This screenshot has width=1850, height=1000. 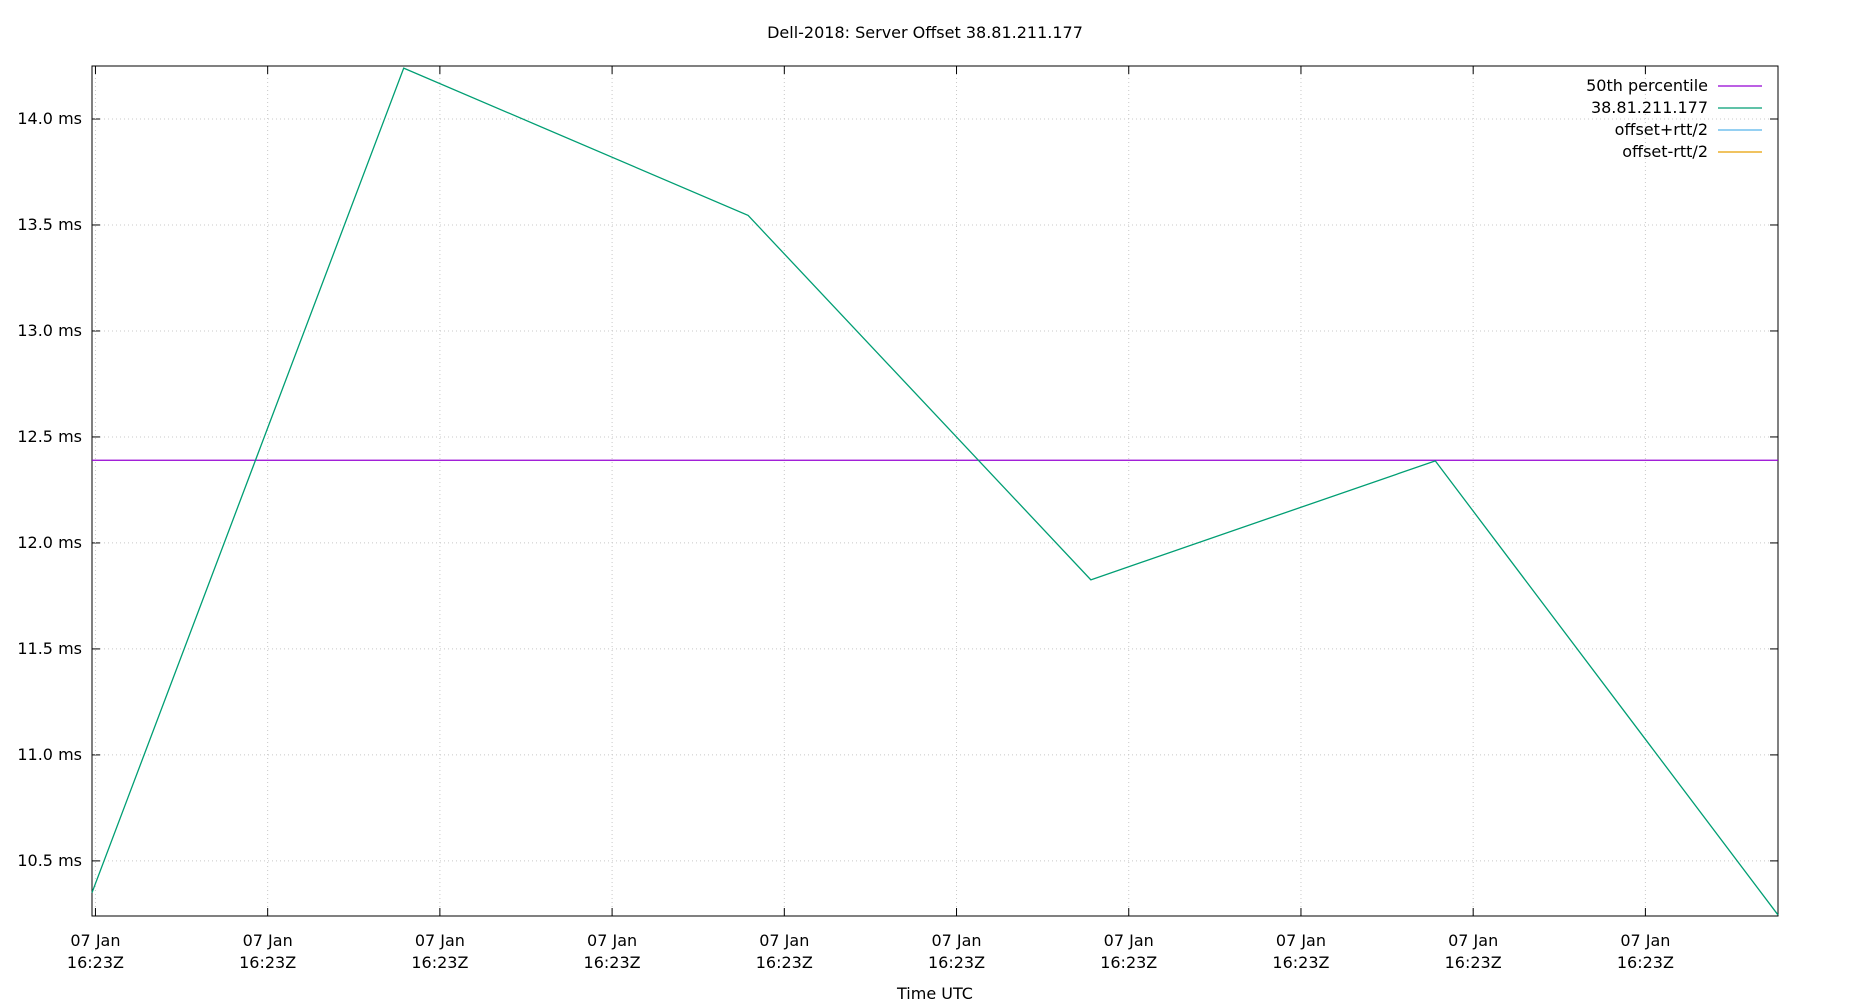 I want to click on legend-label: 38.81.211.177, so click(x=1649, y=107).